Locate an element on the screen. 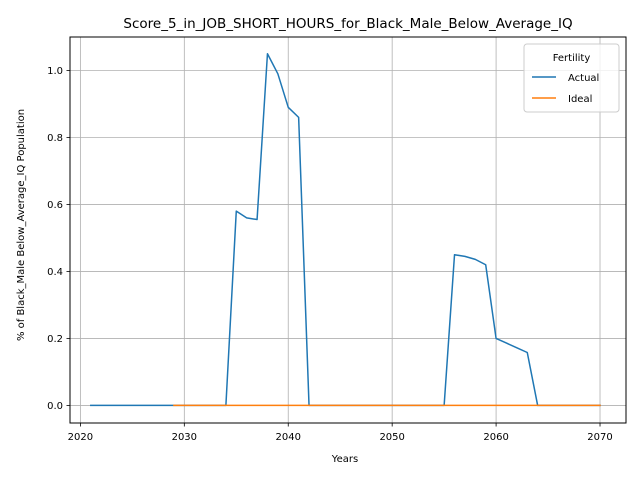 The width and height of the screenshot is (640, 480). x-tick-label: 2040 is located at coordinates (288, 437).